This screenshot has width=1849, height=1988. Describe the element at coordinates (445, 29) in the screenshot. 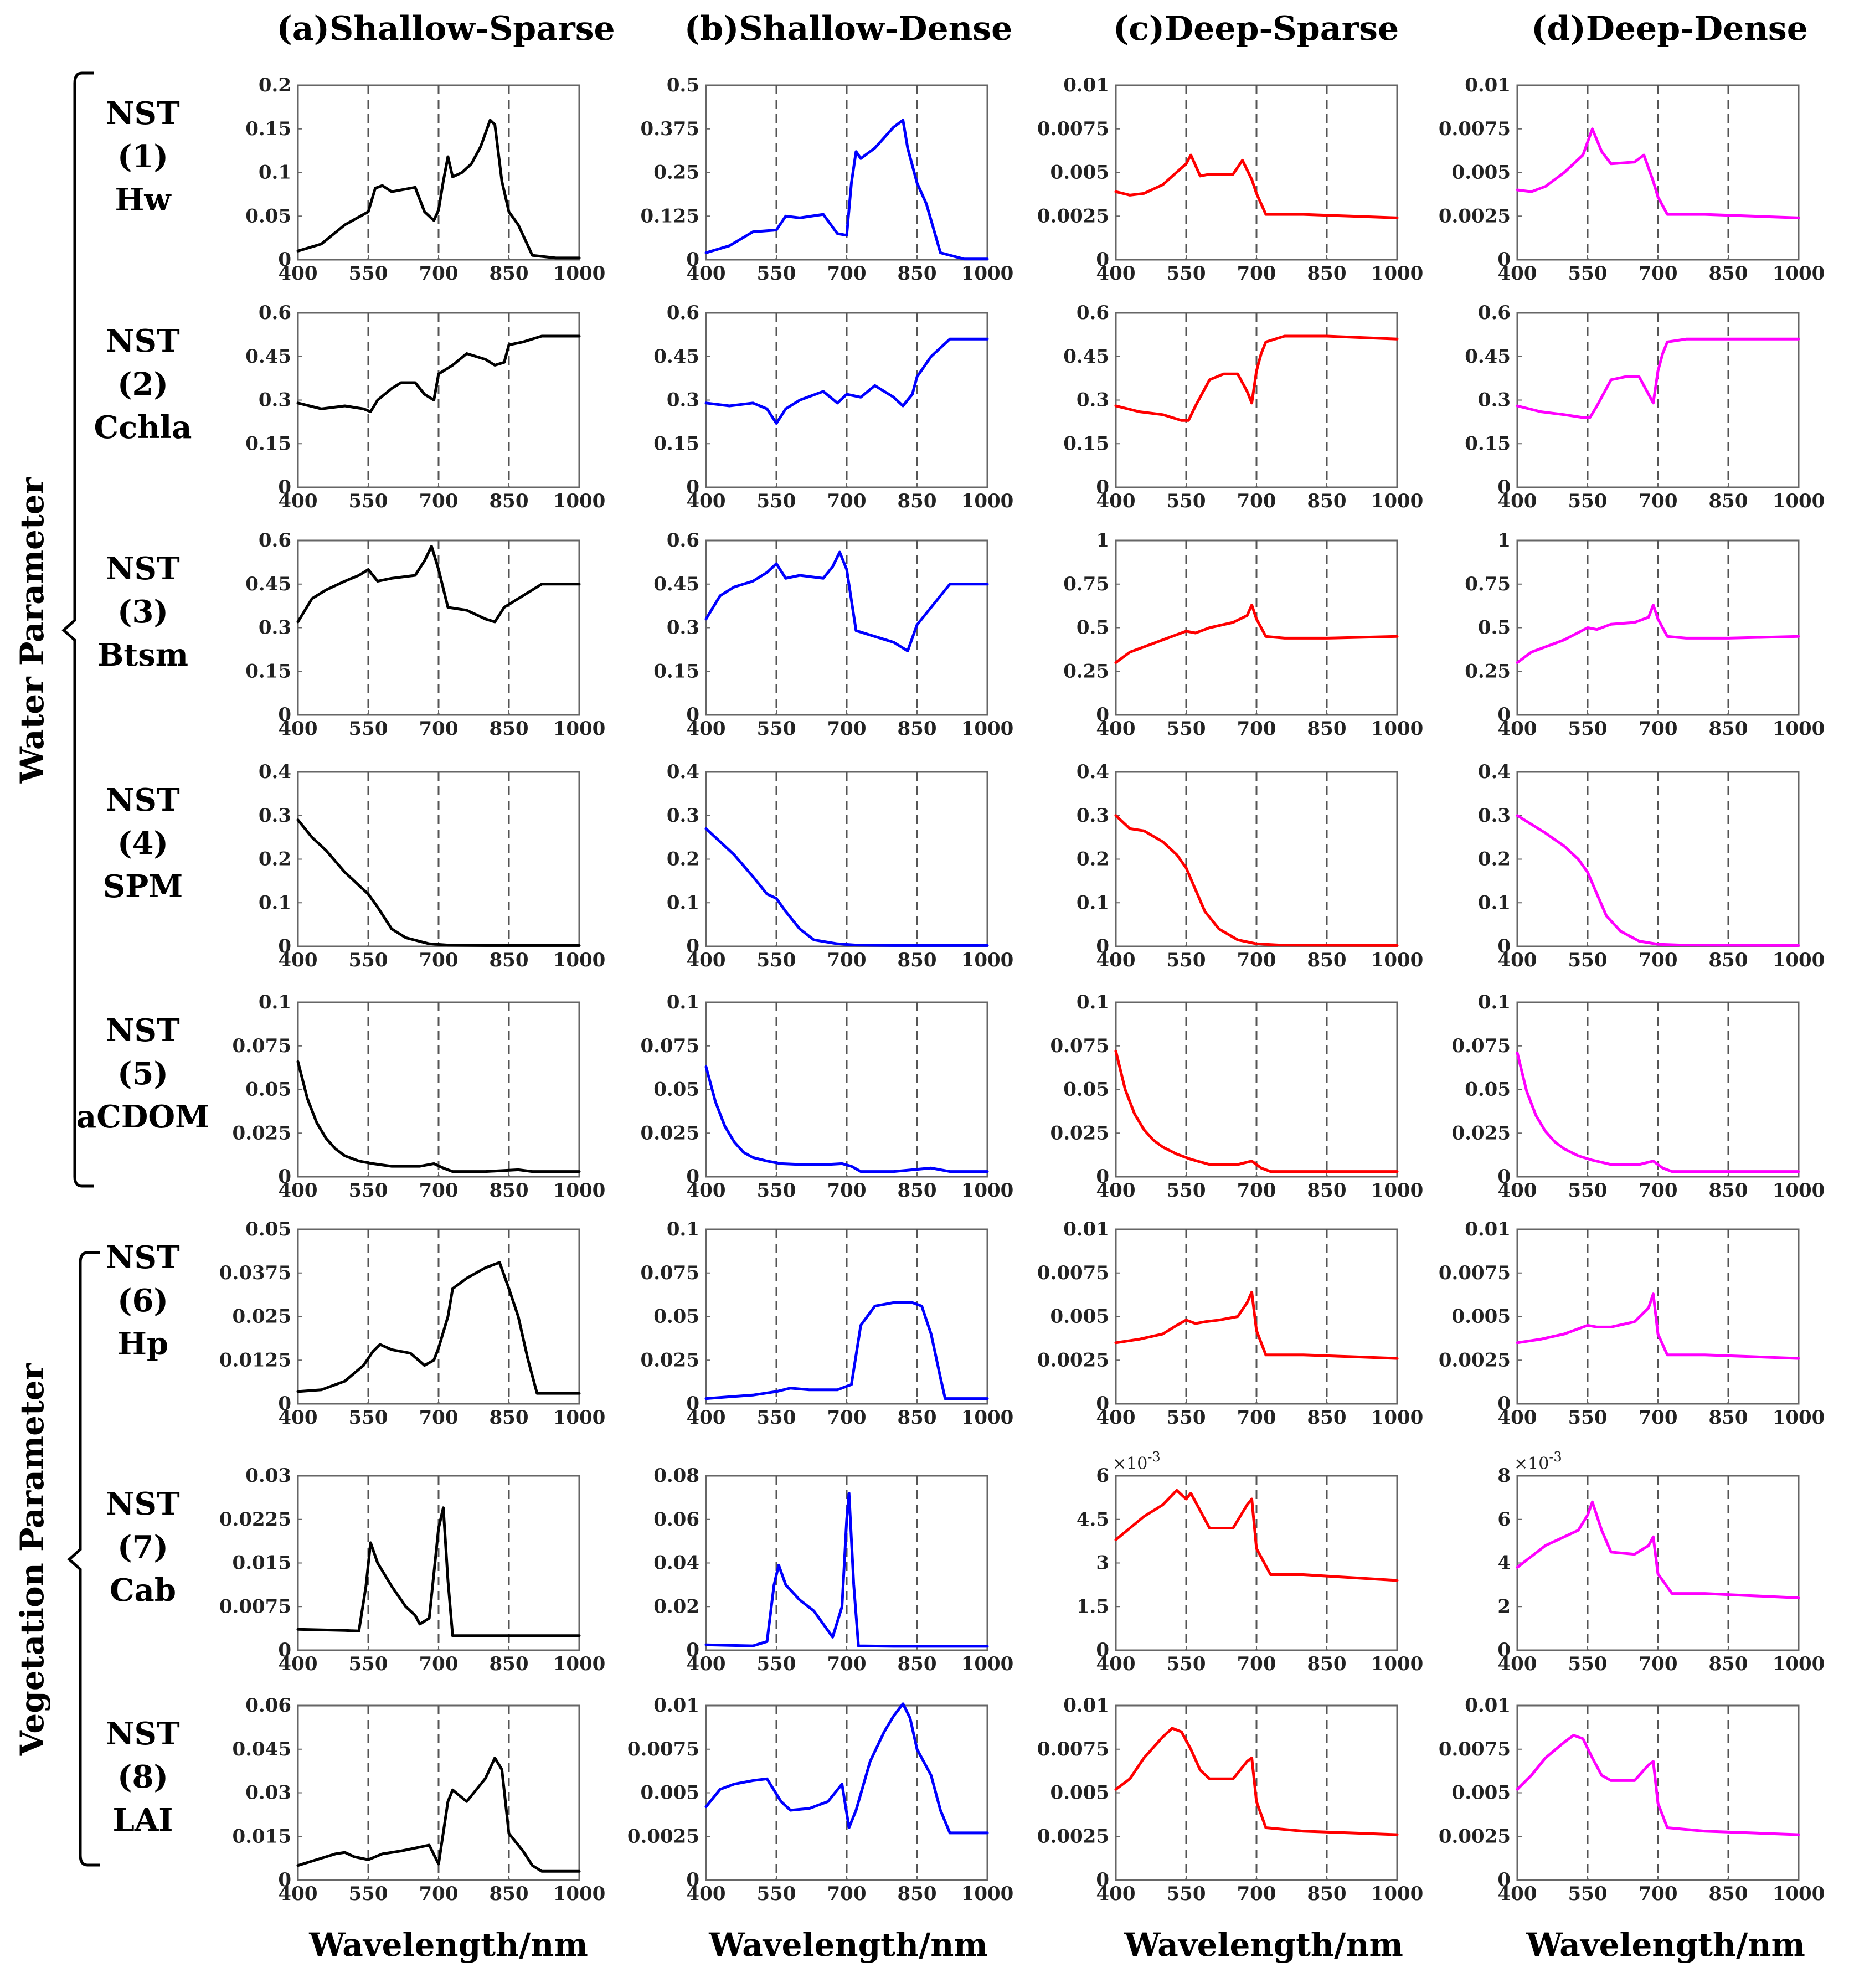

I see `column-title: (a)Shallow-Sparse` at that location.